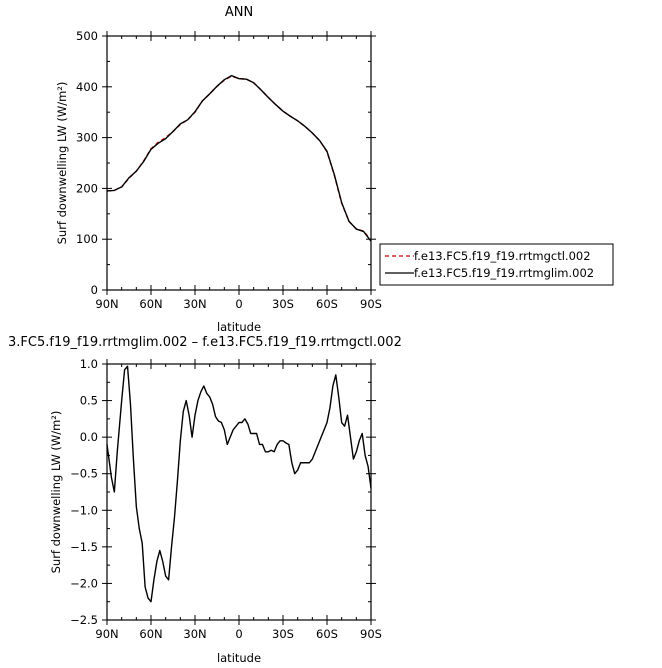  I want to click on bottom-y-axis-label-text: Surf downwelling LW (W/m²), so click(56, 492).